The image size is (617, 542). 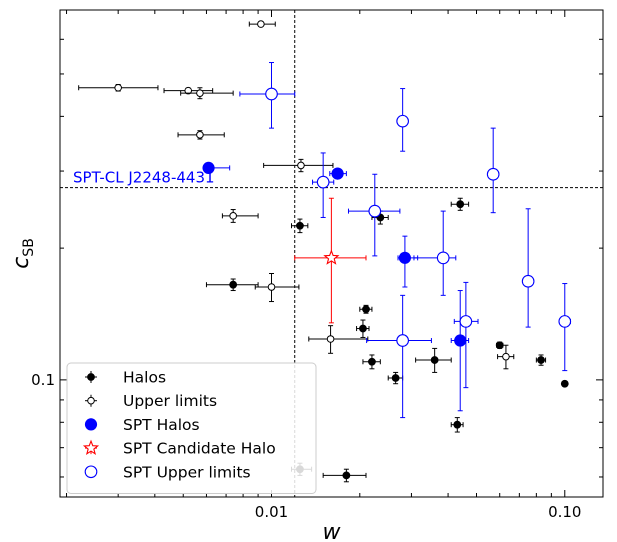 What do you see at coordinates (29, 247) in the screenshot?
I see `y-axis-label-subscript: SB` at bounding box center [29, 247].